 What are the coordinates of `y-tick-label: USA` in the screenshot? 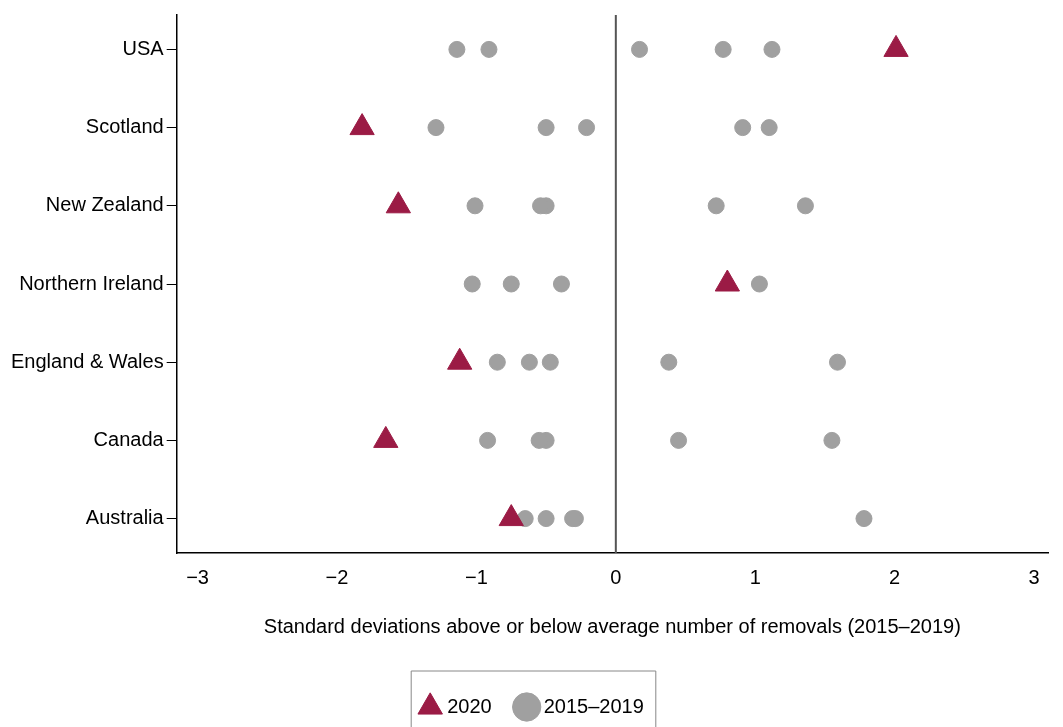 It's located at (143, 47).